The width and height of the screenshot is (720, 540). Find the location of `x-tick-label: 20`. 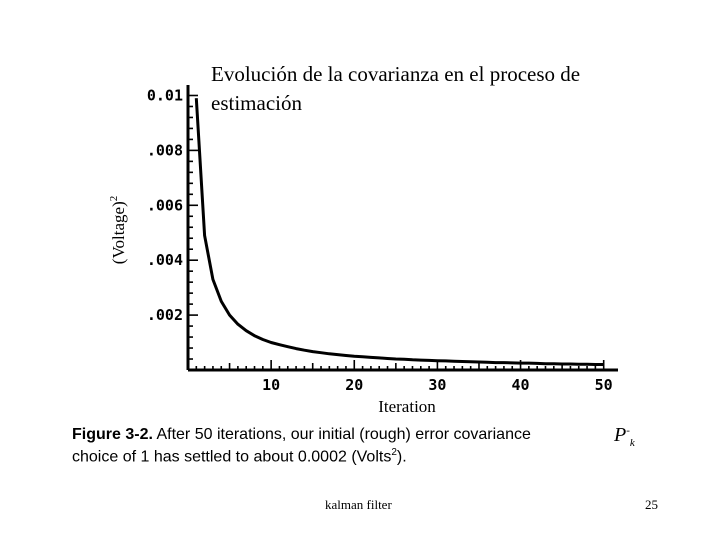

x-tick-label: 20 is located at coordinates (354, 385).